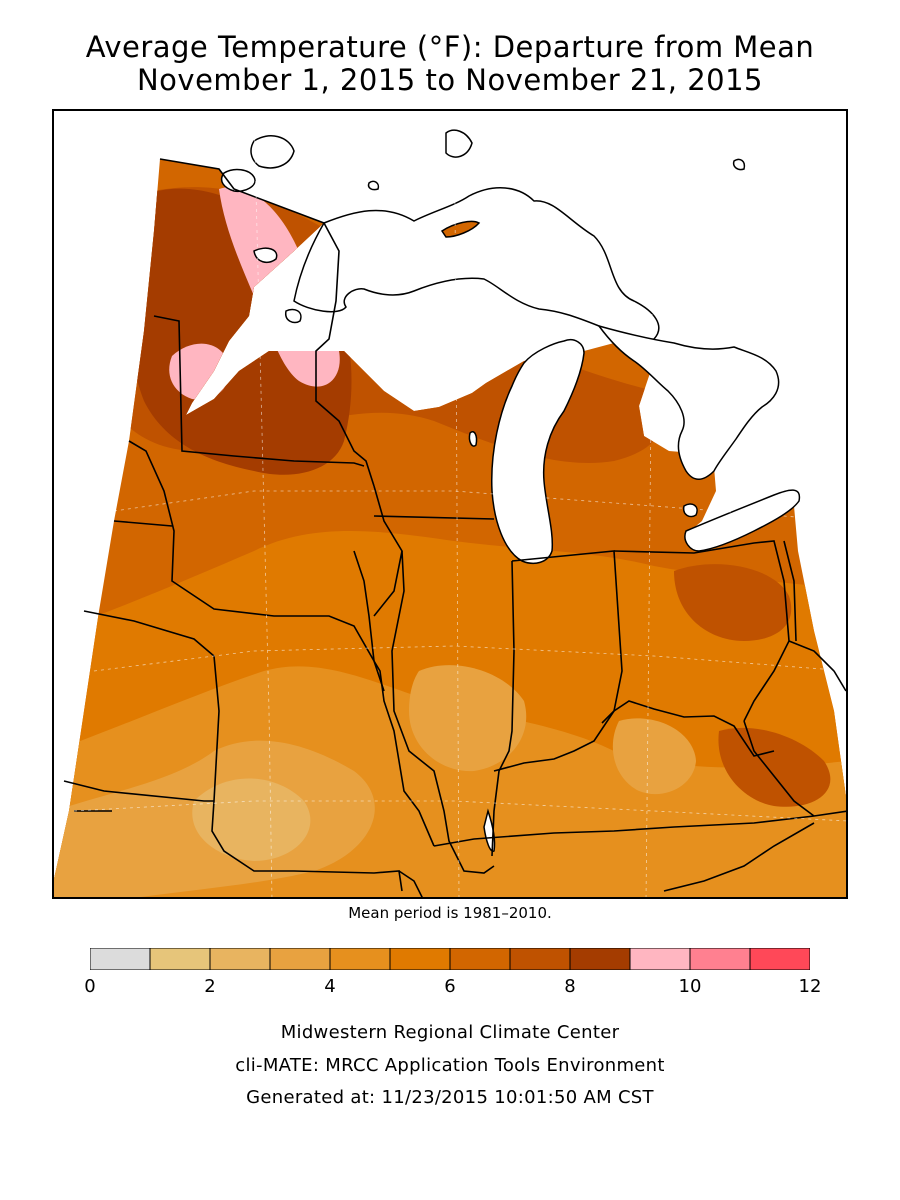 Image resolution: width=900 pixels, height=1200 pixels. What do you see at coordinates (450, 986) in the screenshot?
I see `legend-tick-6: 6` at bounding box center [450, 986].